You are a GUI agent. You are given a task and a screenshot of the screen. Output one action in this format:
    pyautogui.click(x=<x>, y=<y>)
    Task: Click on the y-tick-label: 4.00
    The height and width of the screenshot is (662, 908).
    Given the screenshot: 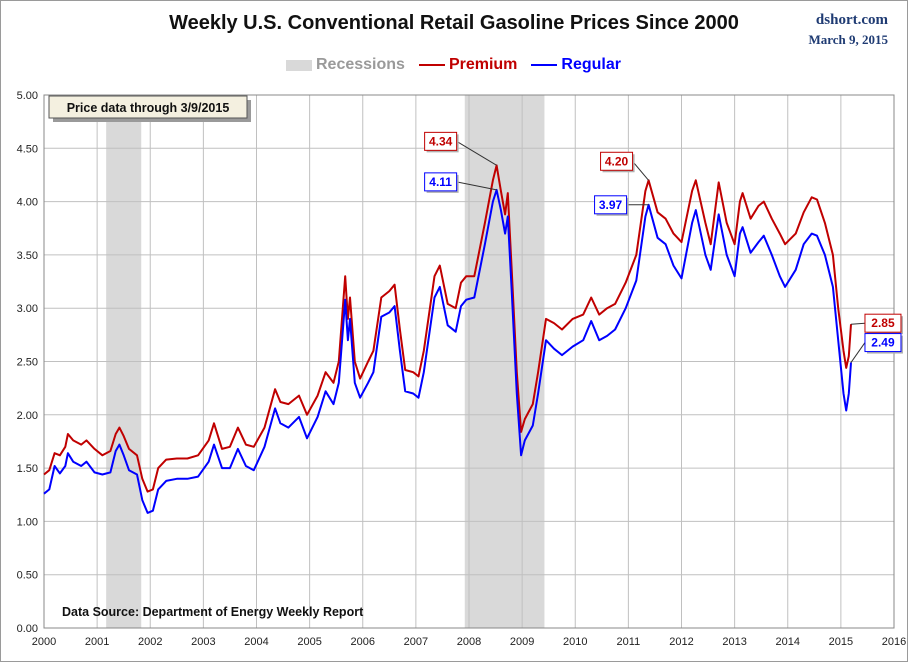 What is the action you would take?
    pyautogui.click(x=27, y=203)
    